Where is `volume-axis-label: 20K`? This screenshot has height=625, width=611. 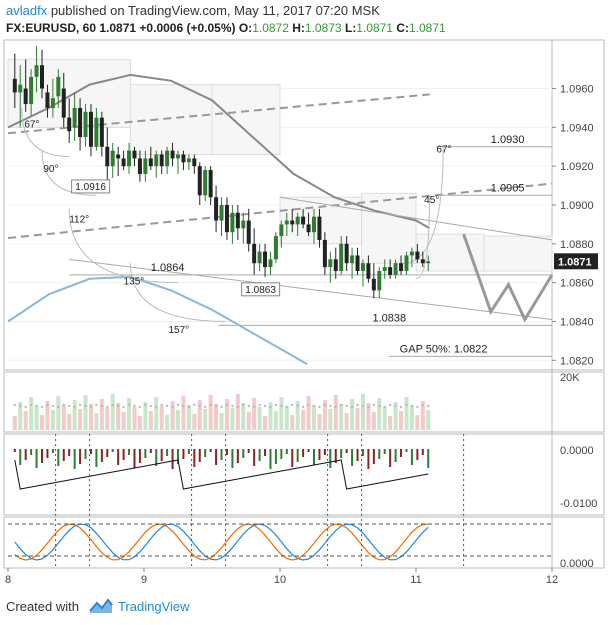 volume-axis-label: 20K is located at coordinates (570, 378).